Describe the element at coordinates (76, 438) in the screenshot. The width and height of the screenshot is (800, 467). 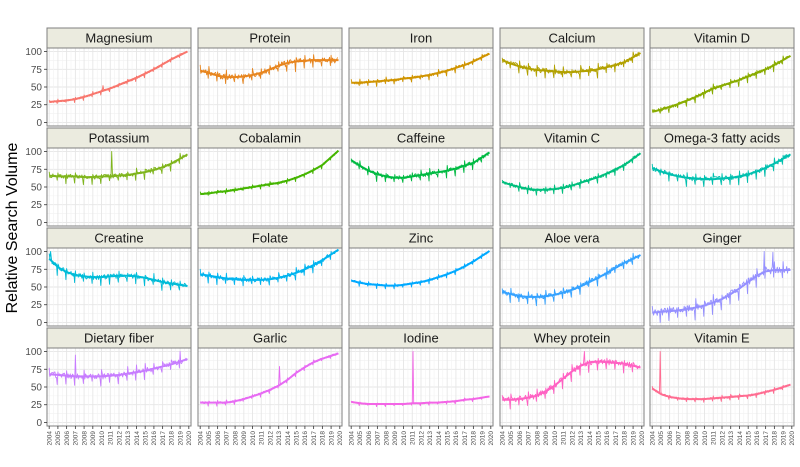
I see `x-tick-label: 2007` at that location.